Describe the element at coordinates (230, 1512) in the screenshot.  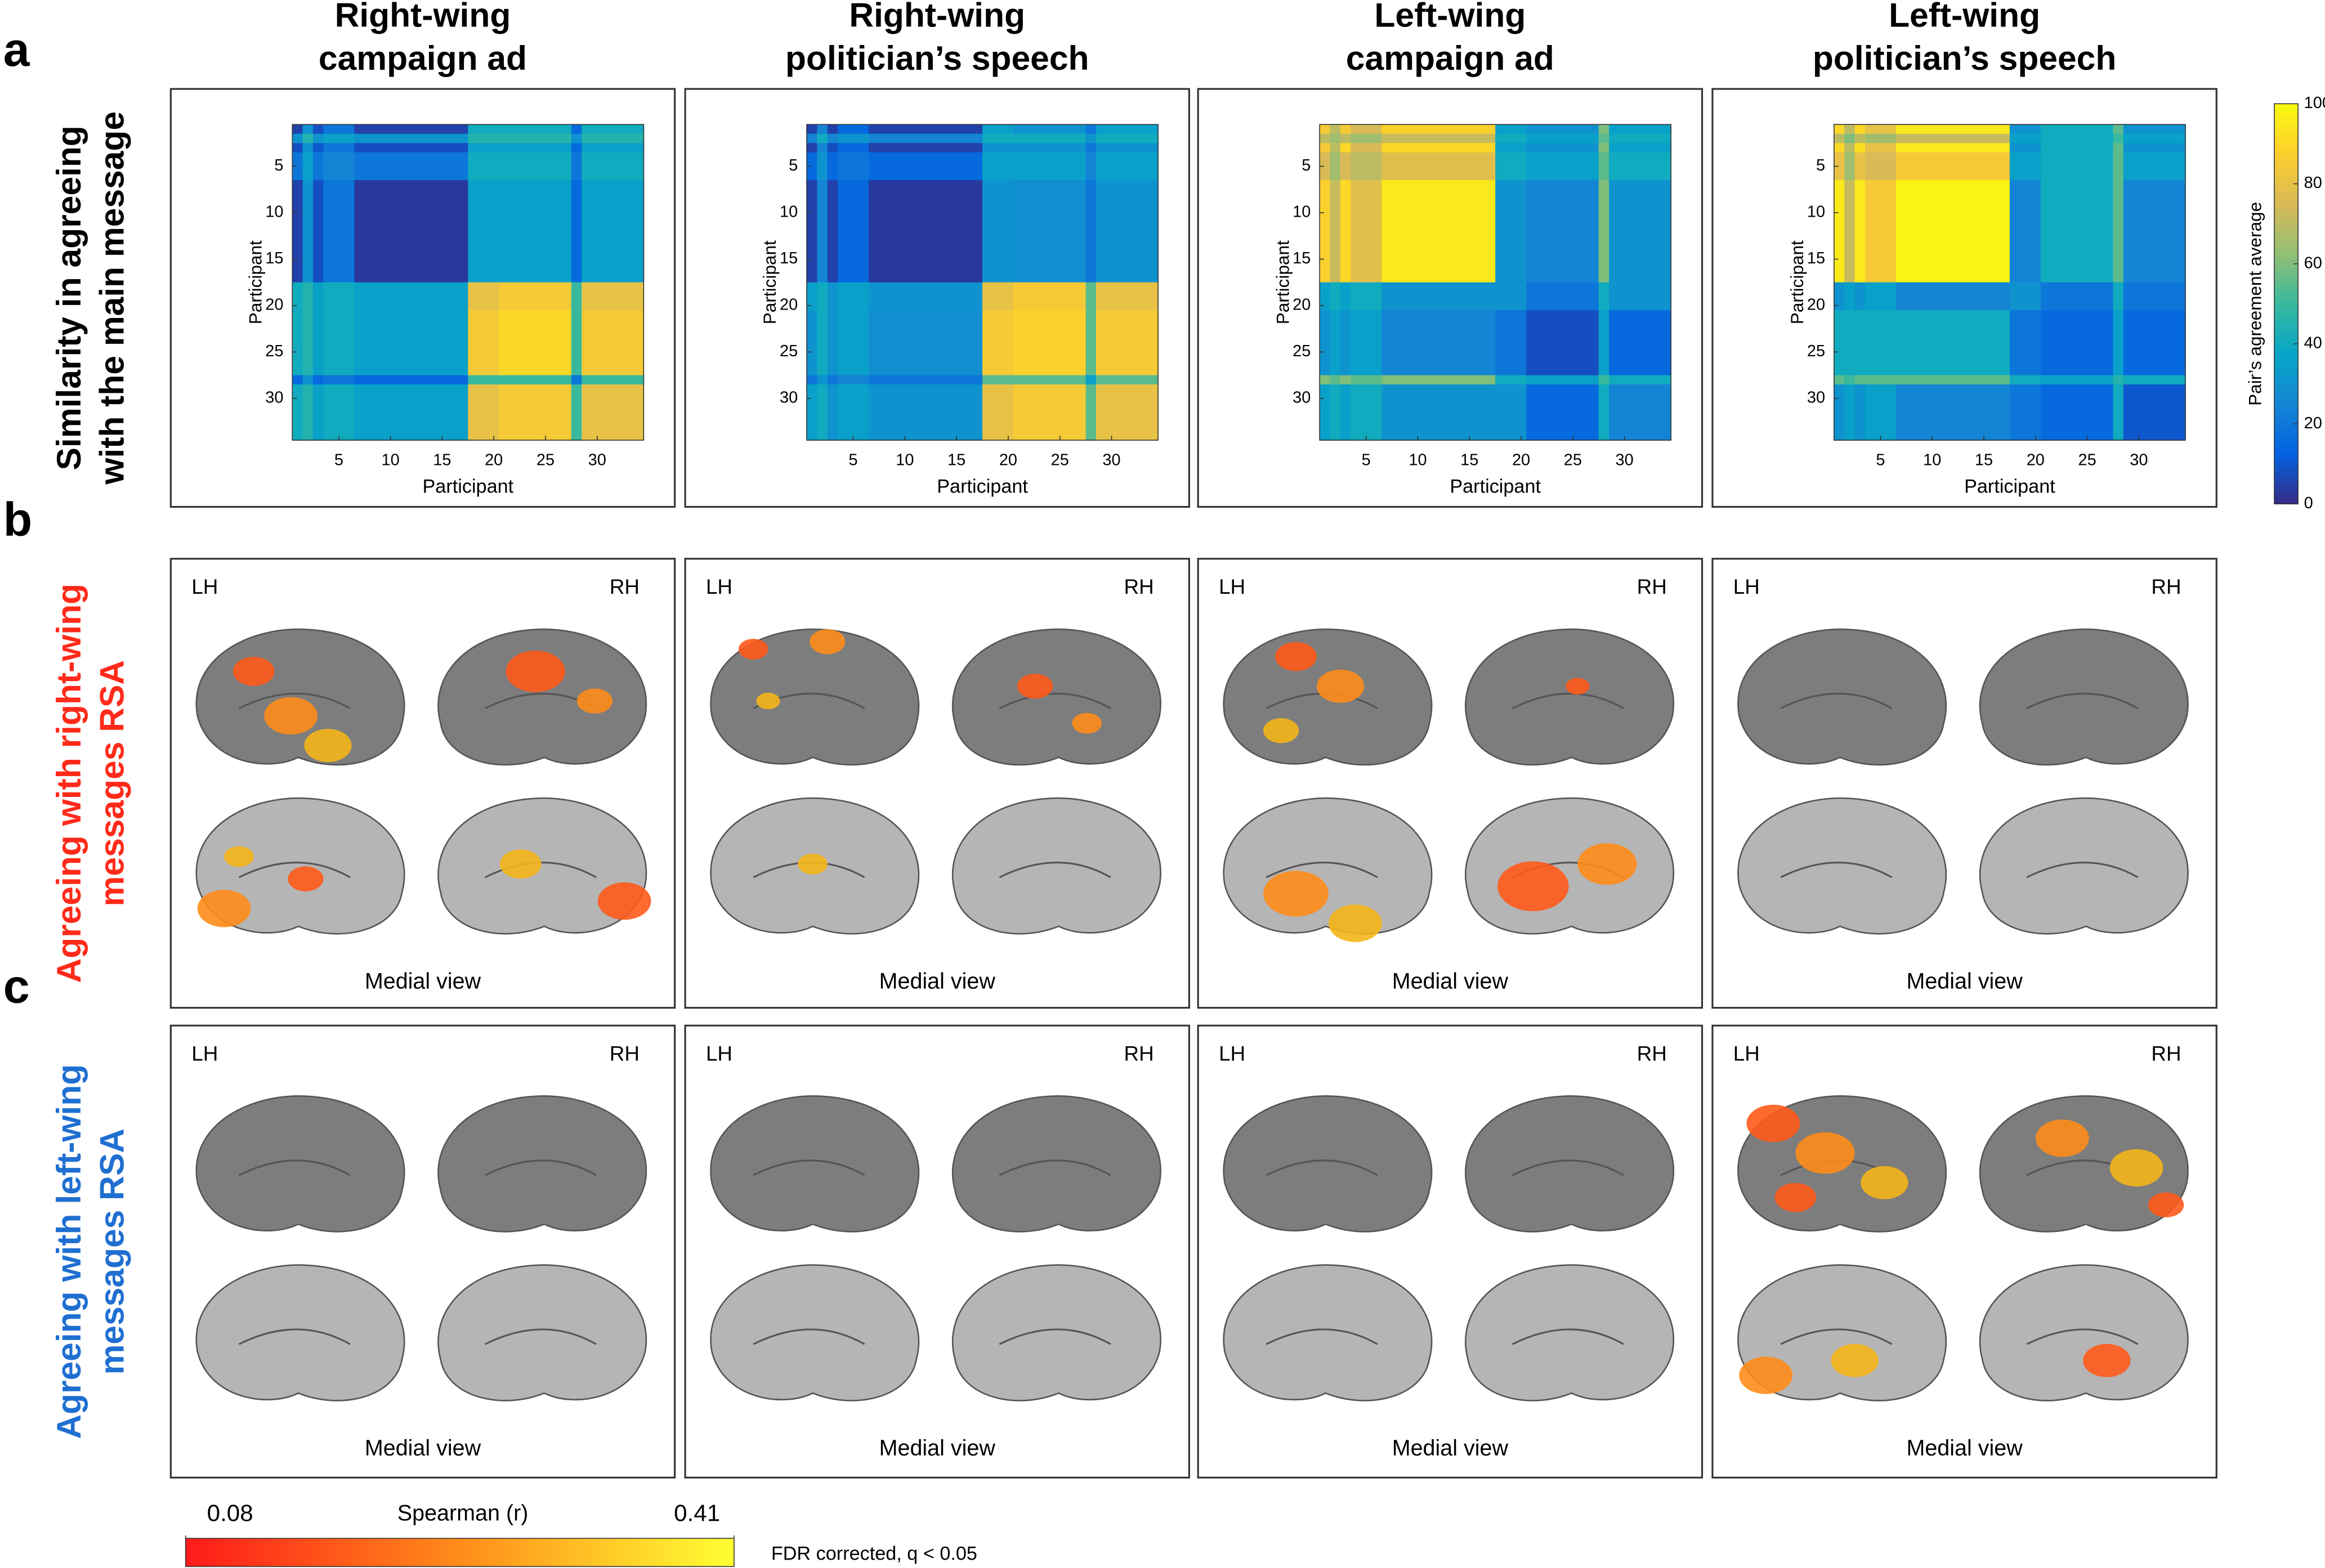
I see `spearman-tick-label: 0.08` at that location.